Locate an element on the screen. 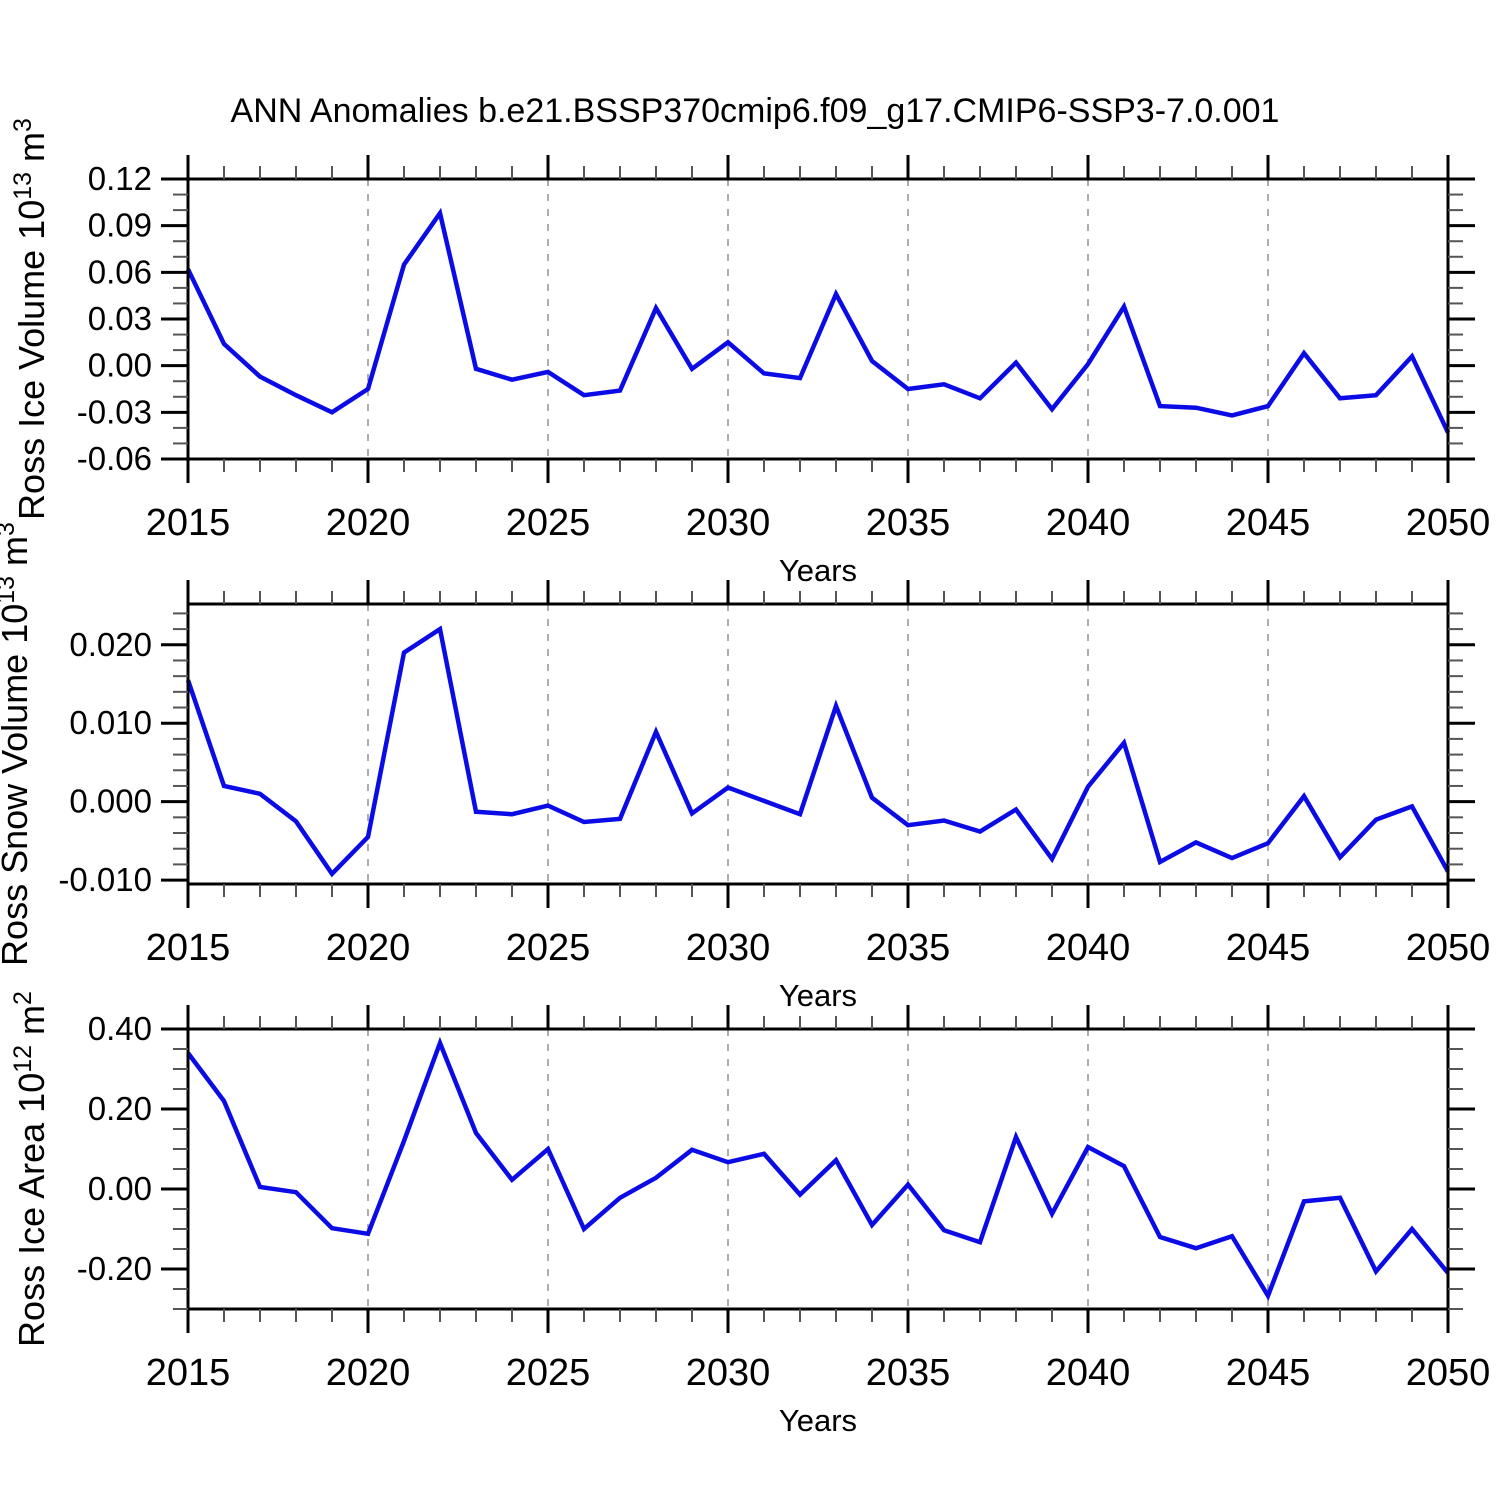  y-tick-label: -0.20 is located at coordinates (114, 1268).